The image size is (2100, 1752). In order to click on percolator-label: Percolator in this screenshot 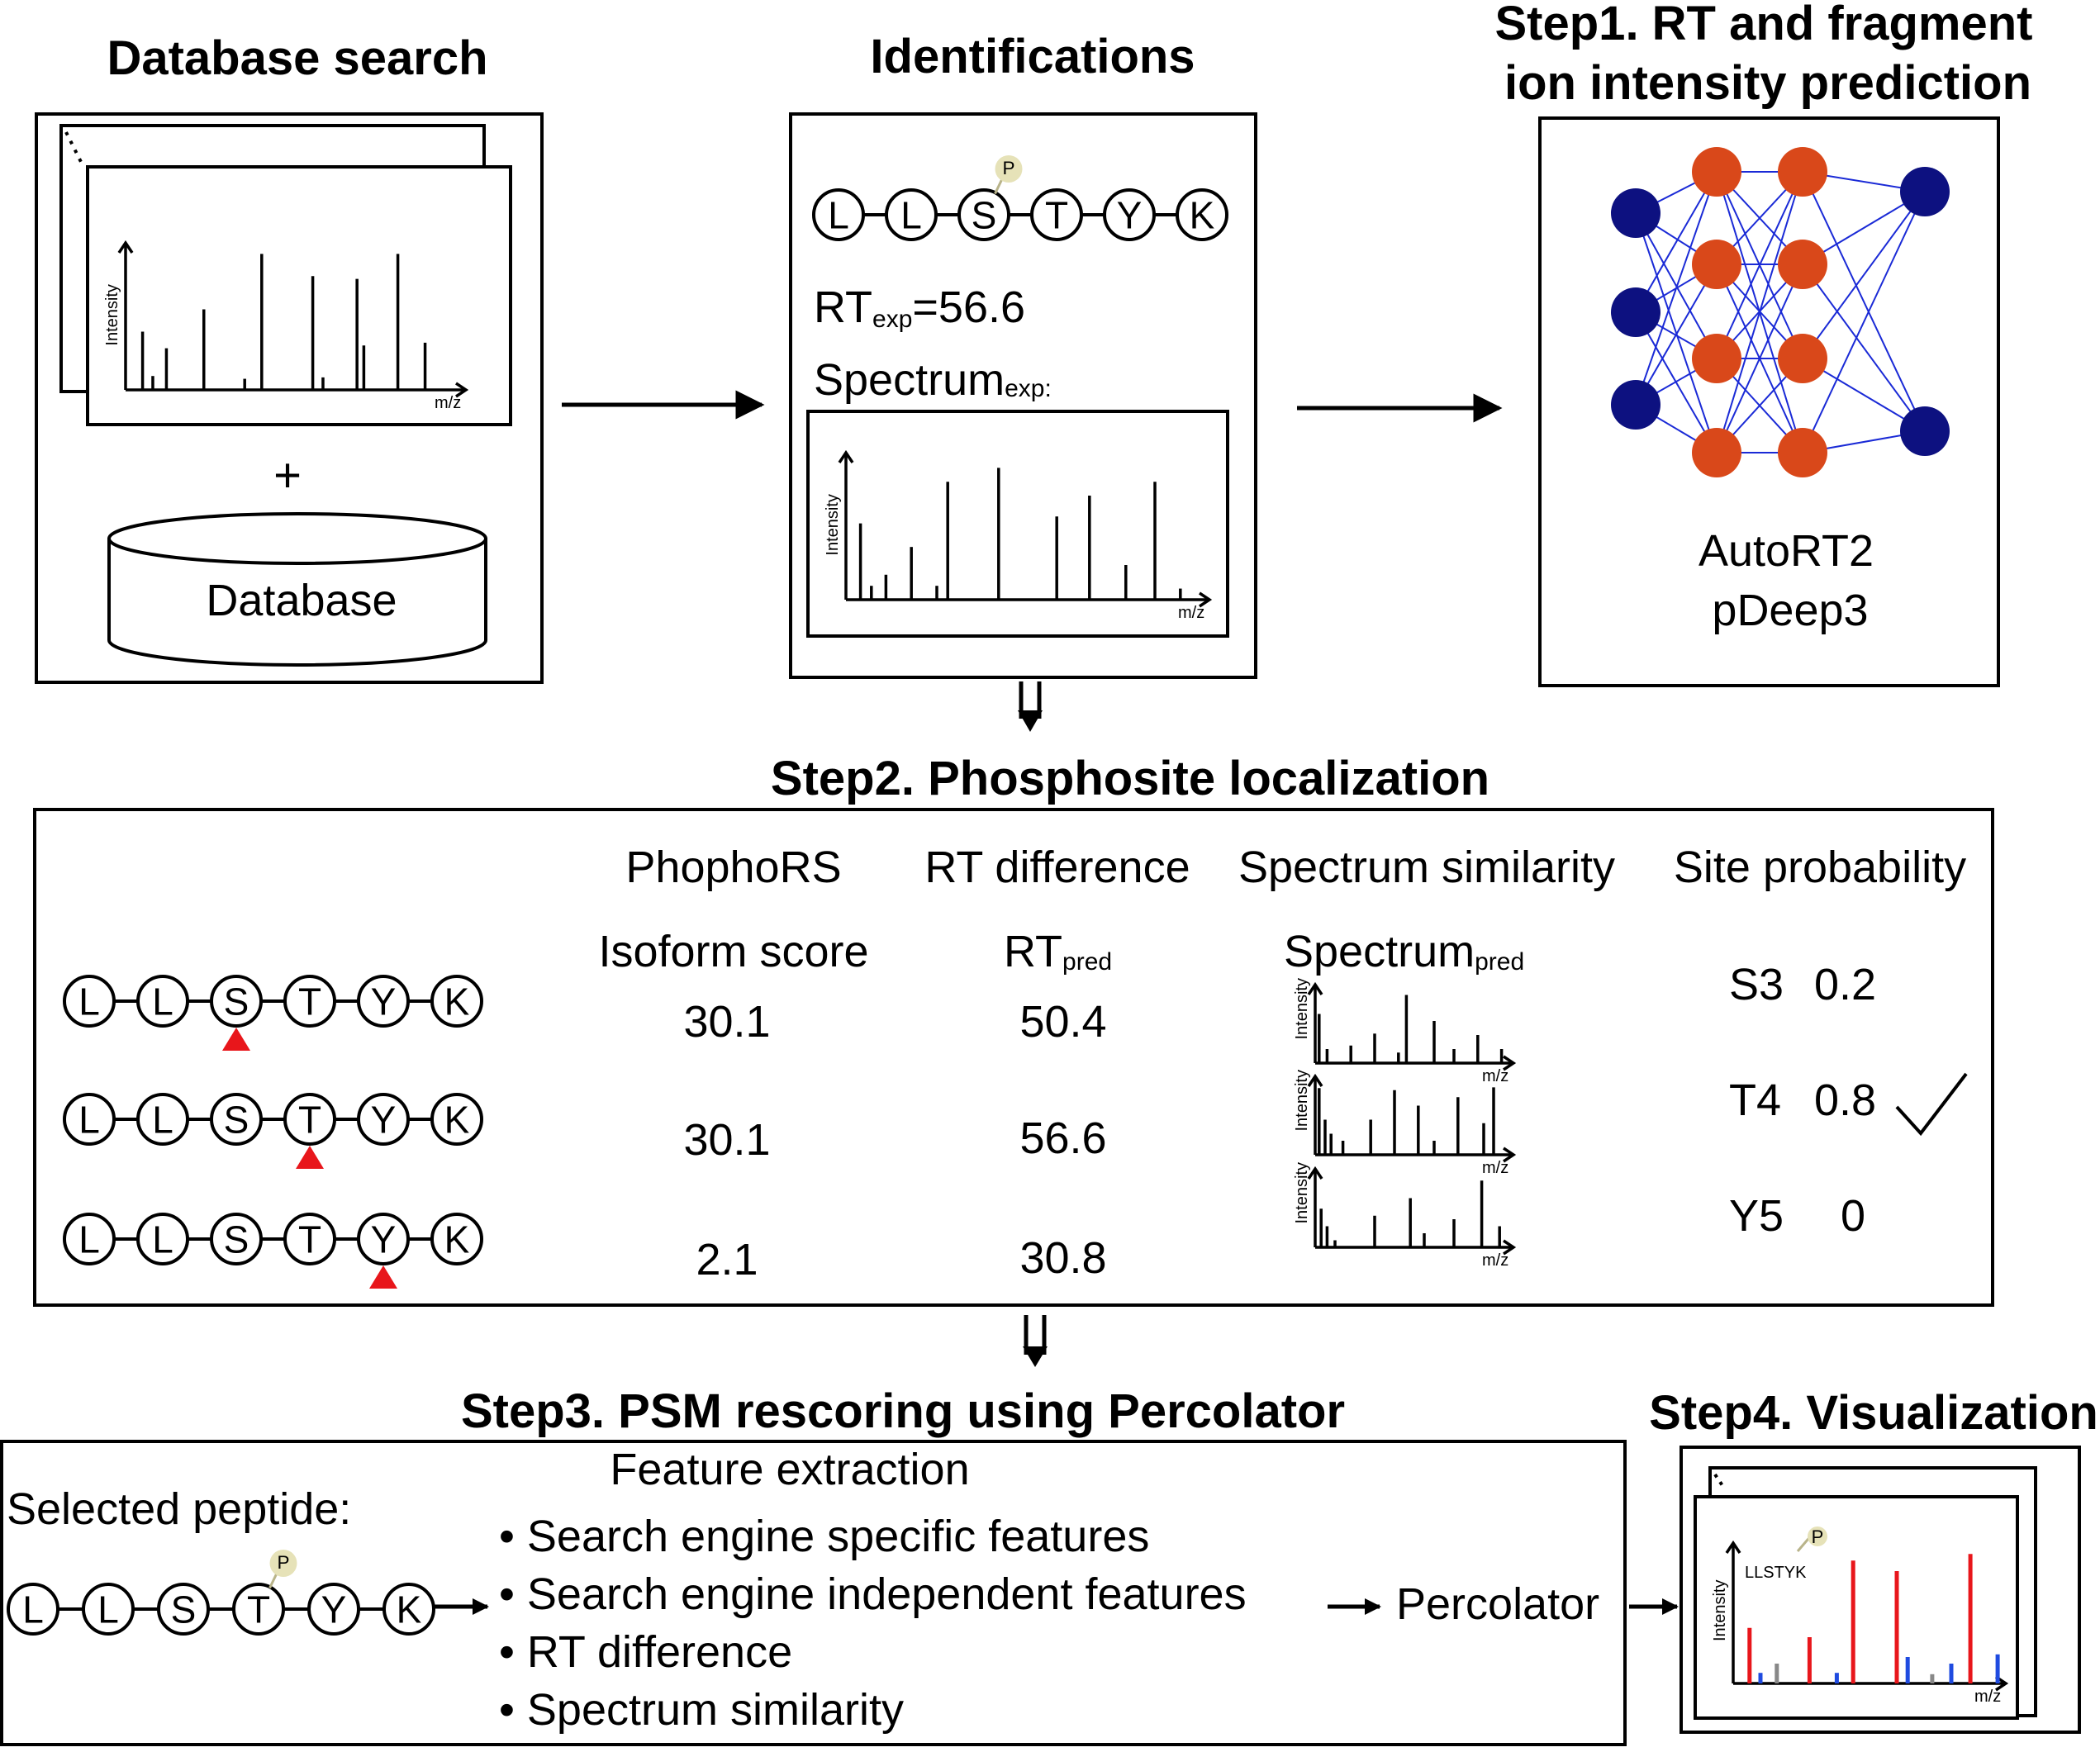, I will do `click(1497, 1604)`.